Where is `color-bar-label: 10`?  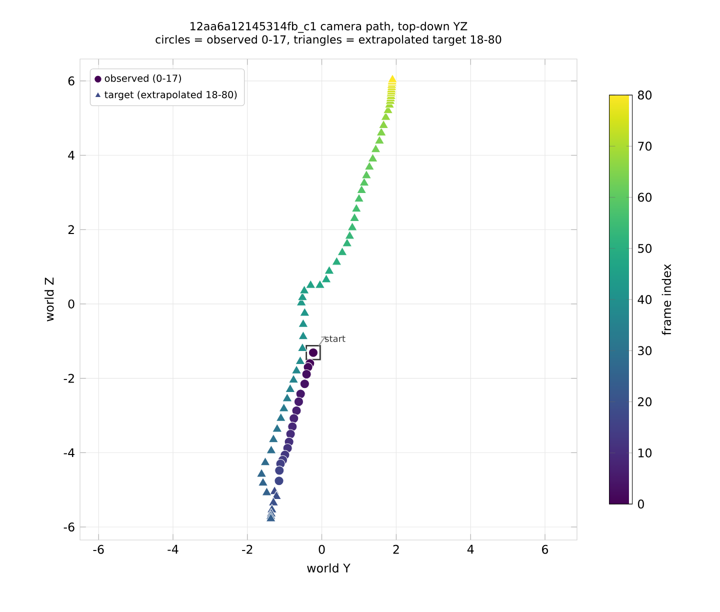
color-bar-label: 10 is located at coordinates (645, 453).